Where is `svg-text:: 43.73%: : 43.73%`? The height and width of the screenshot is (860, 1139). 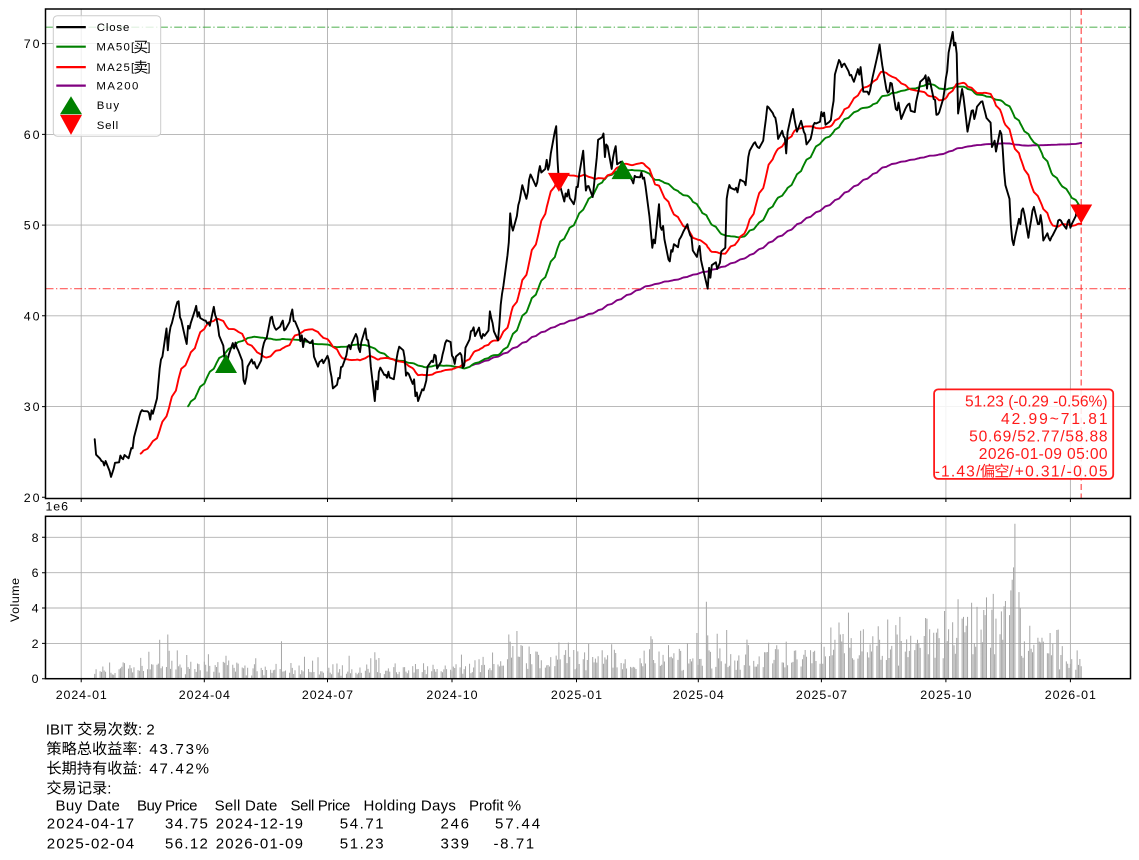 svg-text:: 43.73%: : 43.73% is located at coordinates (173, 749).